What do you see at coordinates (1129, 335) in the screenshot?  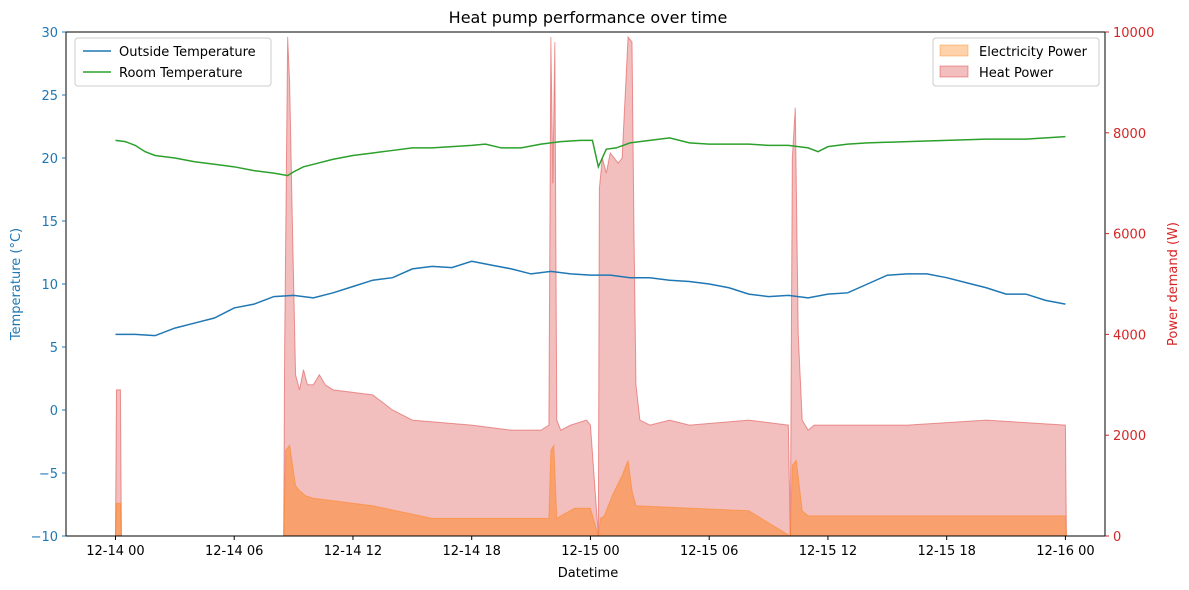 I see `y-right-tick-label: 4000` at bounding box center [1129, 335].